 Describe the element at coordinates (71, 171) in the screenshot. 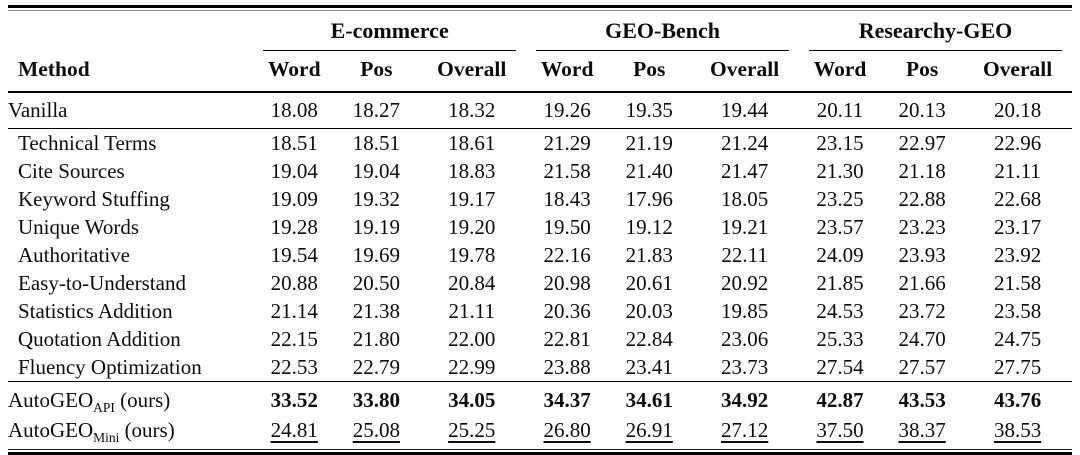

I see `method-name: Cite Sources` at that location.